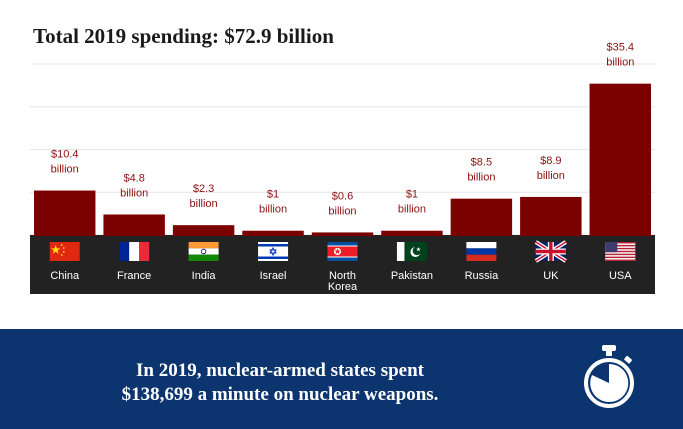 This screenshot has width=683, height=429. What do you see at coordinates (280, 370) in the screenshot?
I see `banner-line-1: In 2019, nuclear-armed states spent` at bounding box center [280, 370].